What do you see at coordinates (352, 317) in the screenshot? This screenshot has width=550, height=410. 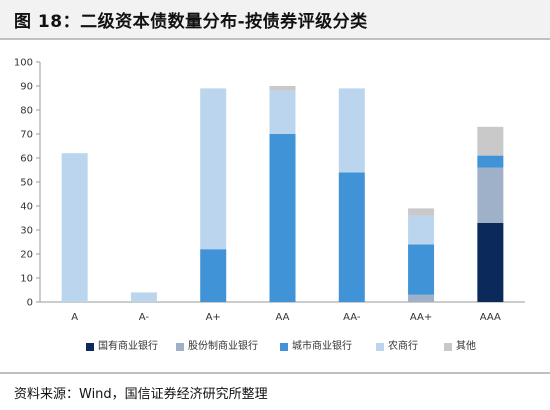 I see `x-tick-label: AA-` at bounding box center [352, 317].